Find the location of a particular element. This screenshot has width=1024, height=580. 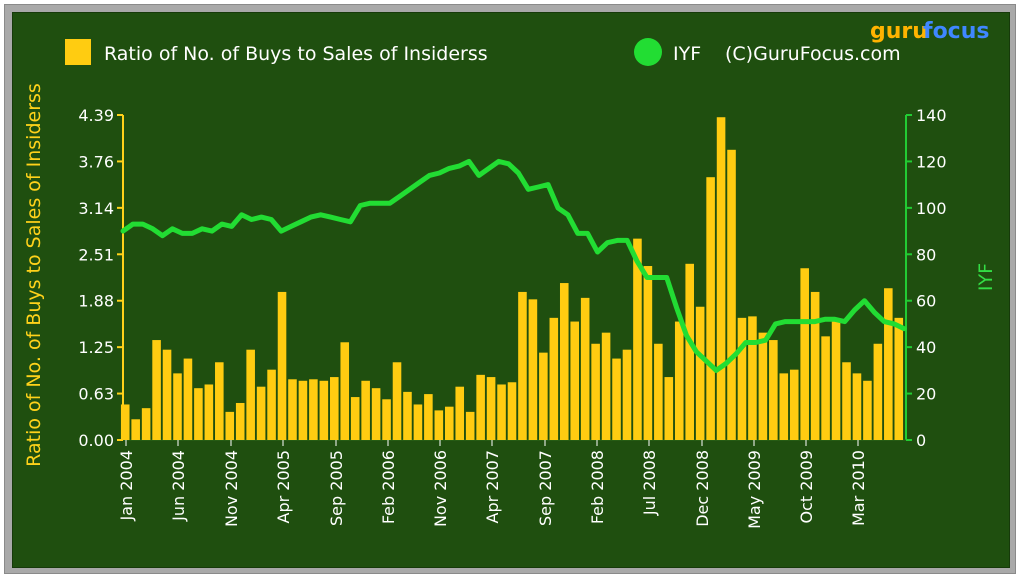

x-tick-label: Feb 2006 is located at coordinates (388, 487).